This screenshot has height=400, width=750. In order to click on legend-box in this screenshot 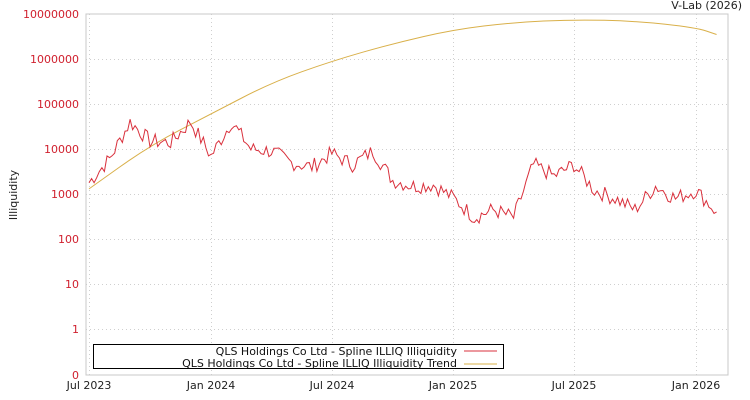, I will do `click(298, 356)`.